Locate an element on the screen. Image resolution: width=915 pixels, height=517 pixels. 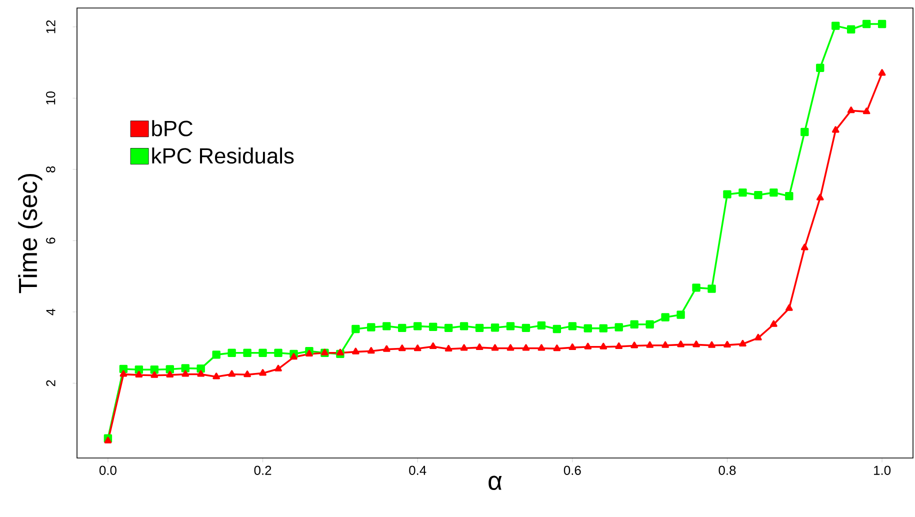
x-tick-label: 0.8 is located at coordinates (727, 470).